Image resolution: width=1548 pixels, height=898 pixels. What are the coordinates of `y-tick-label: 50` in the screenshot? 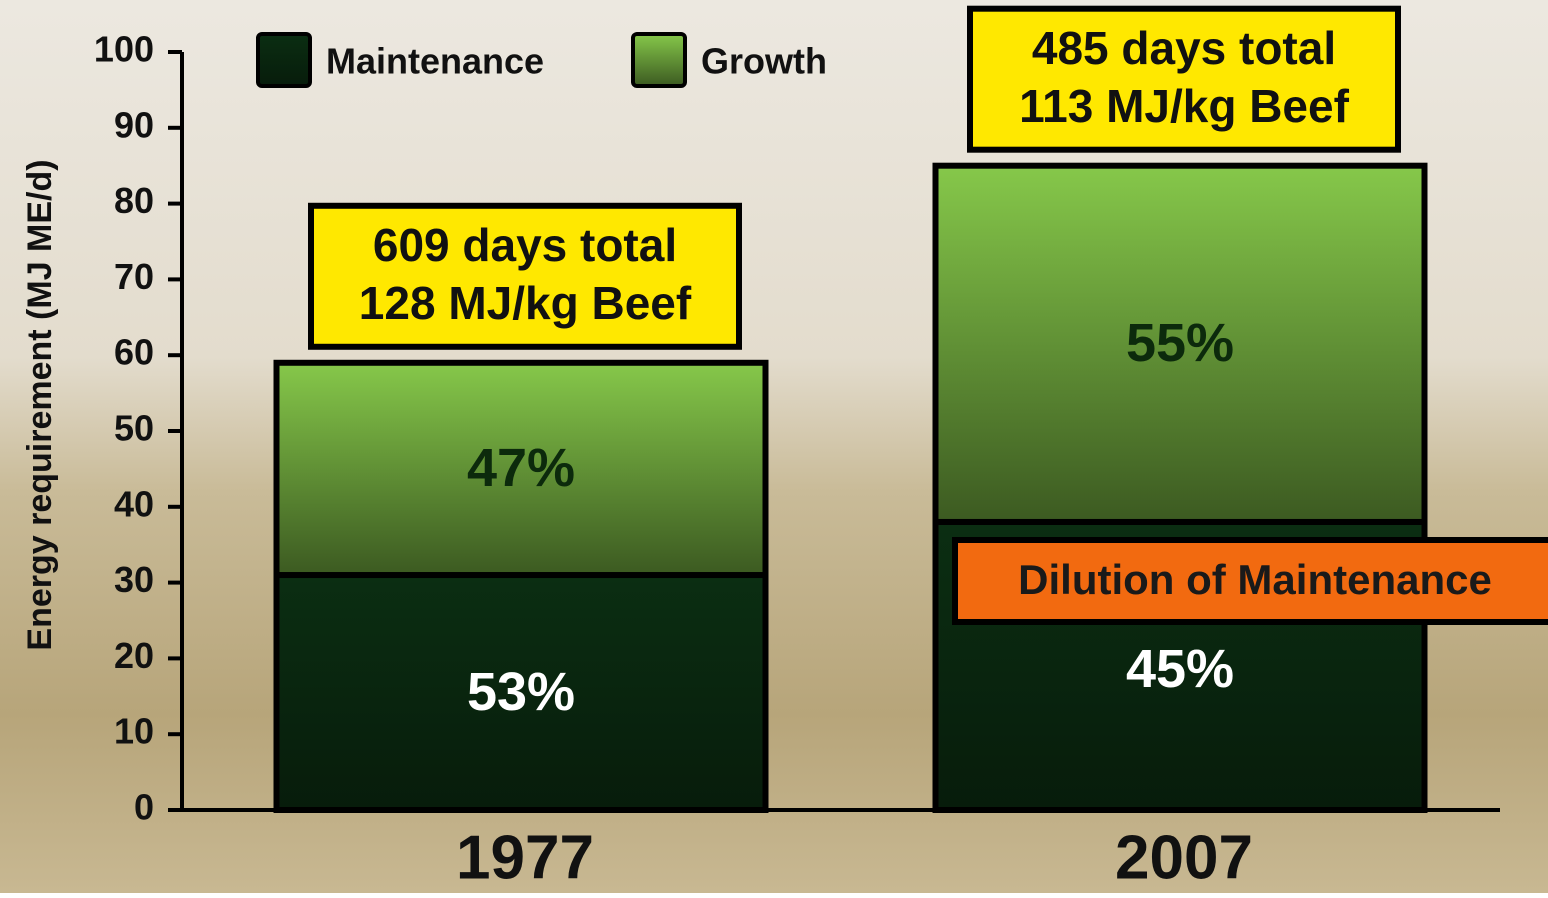 It's located at (134, 428).